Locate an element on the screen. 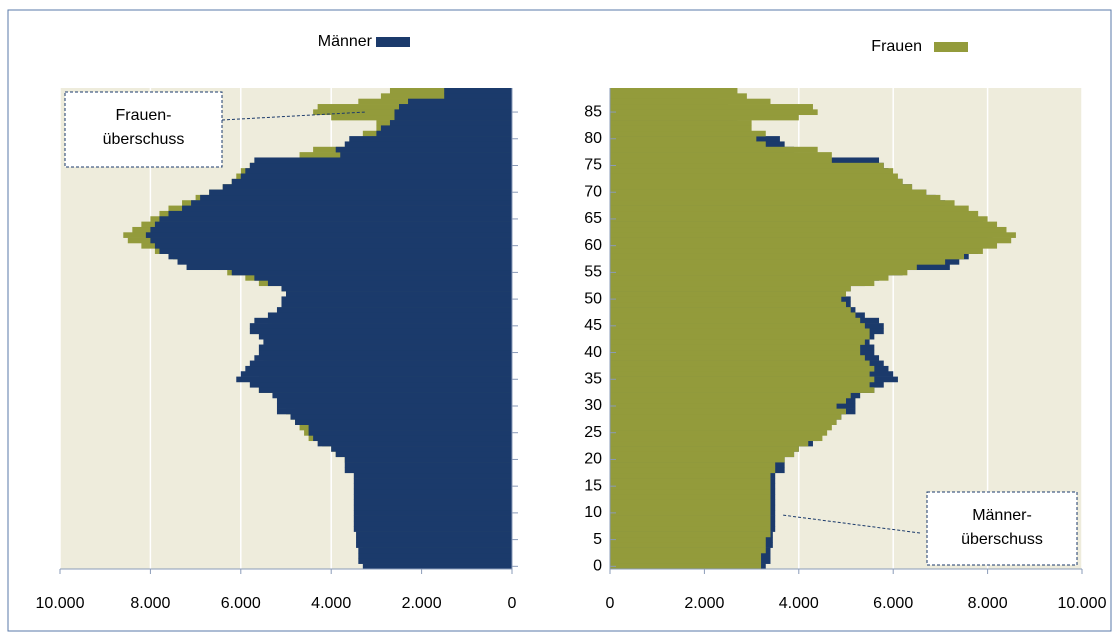 The image size is (1118, 635). y-tick-label: 85 is located at coordinates (593, 111).